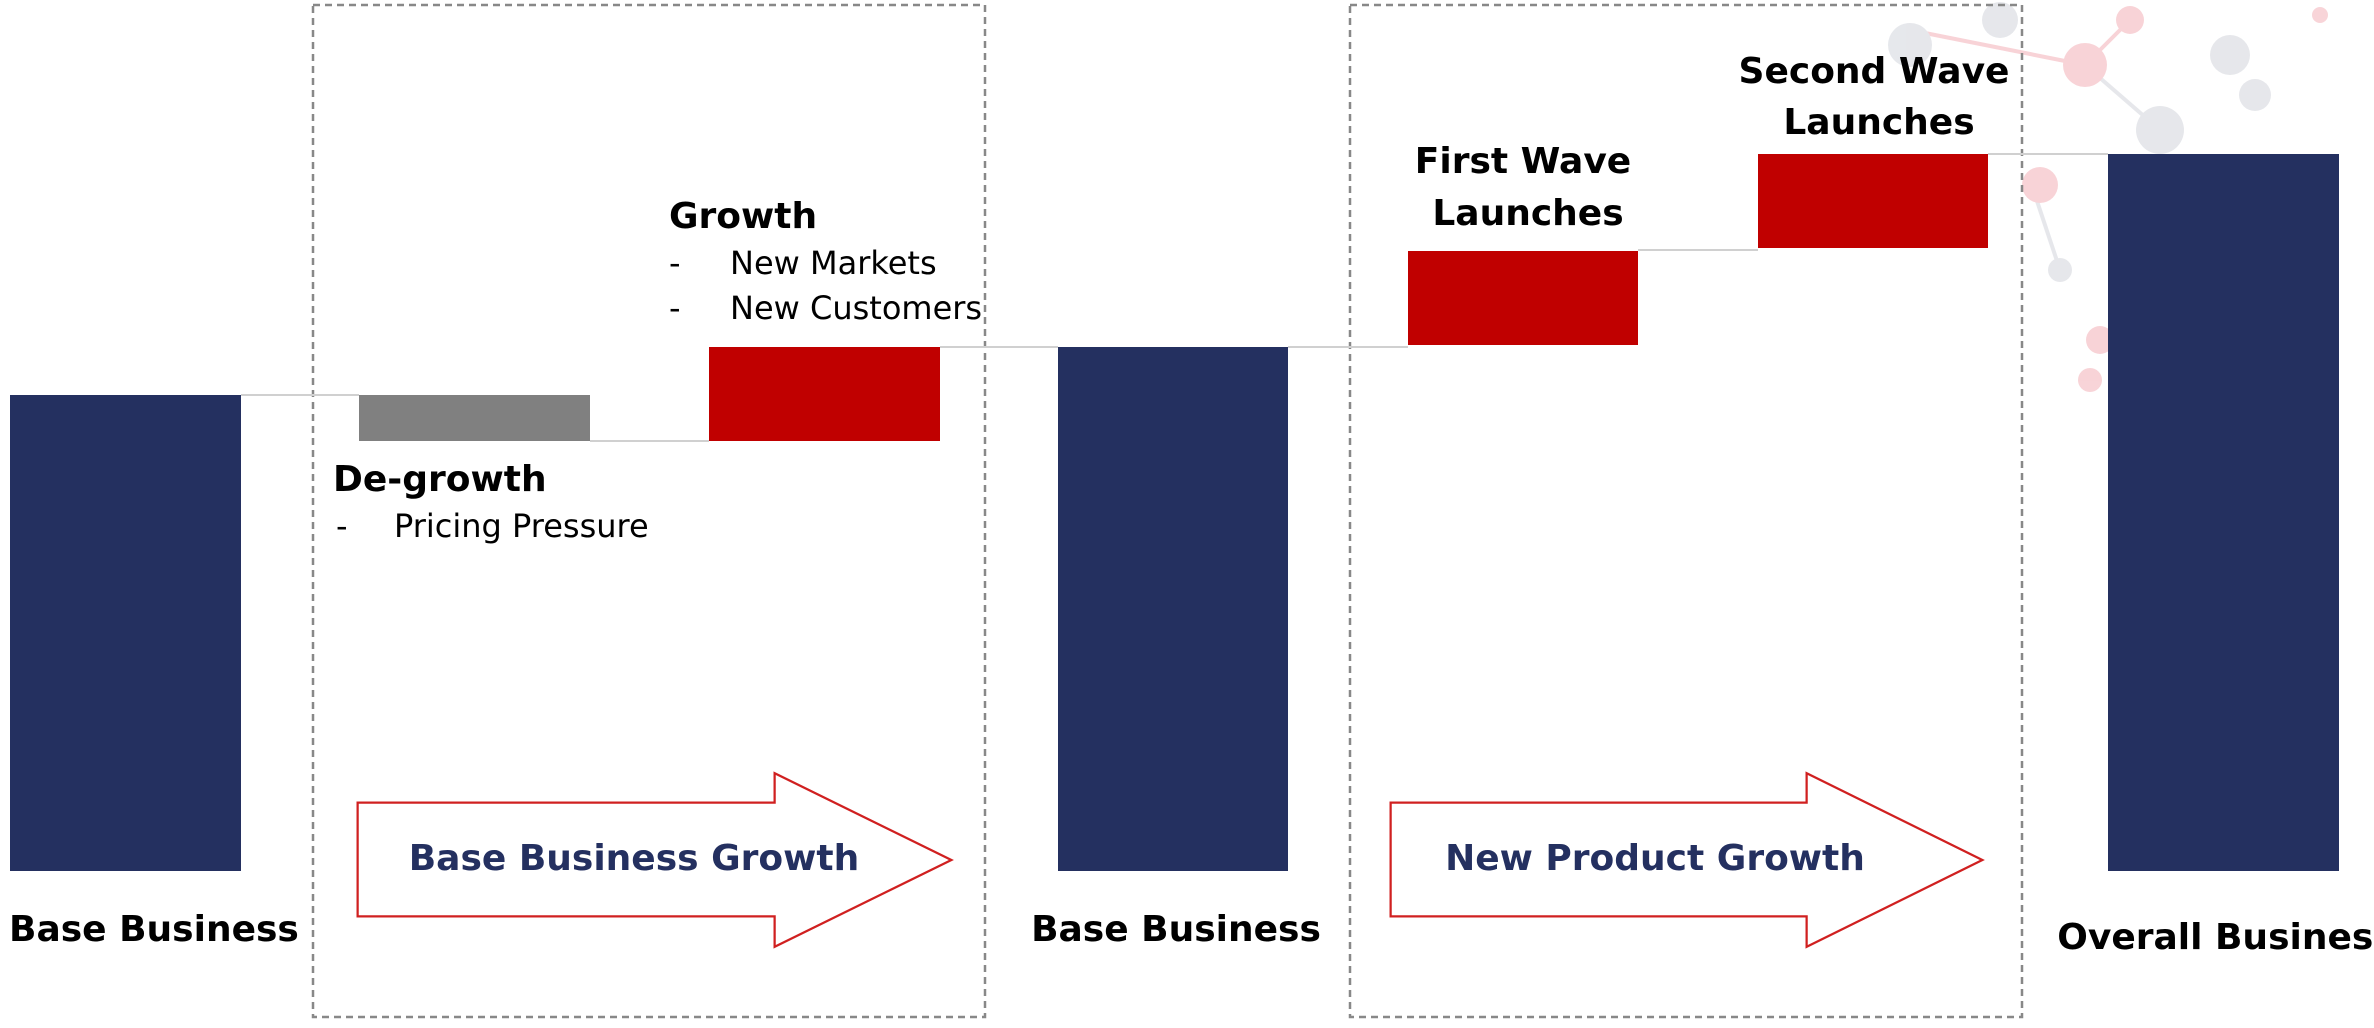 This screenshot has width=2374, height=1028. I want to click on arrows, so click(1170, 860).